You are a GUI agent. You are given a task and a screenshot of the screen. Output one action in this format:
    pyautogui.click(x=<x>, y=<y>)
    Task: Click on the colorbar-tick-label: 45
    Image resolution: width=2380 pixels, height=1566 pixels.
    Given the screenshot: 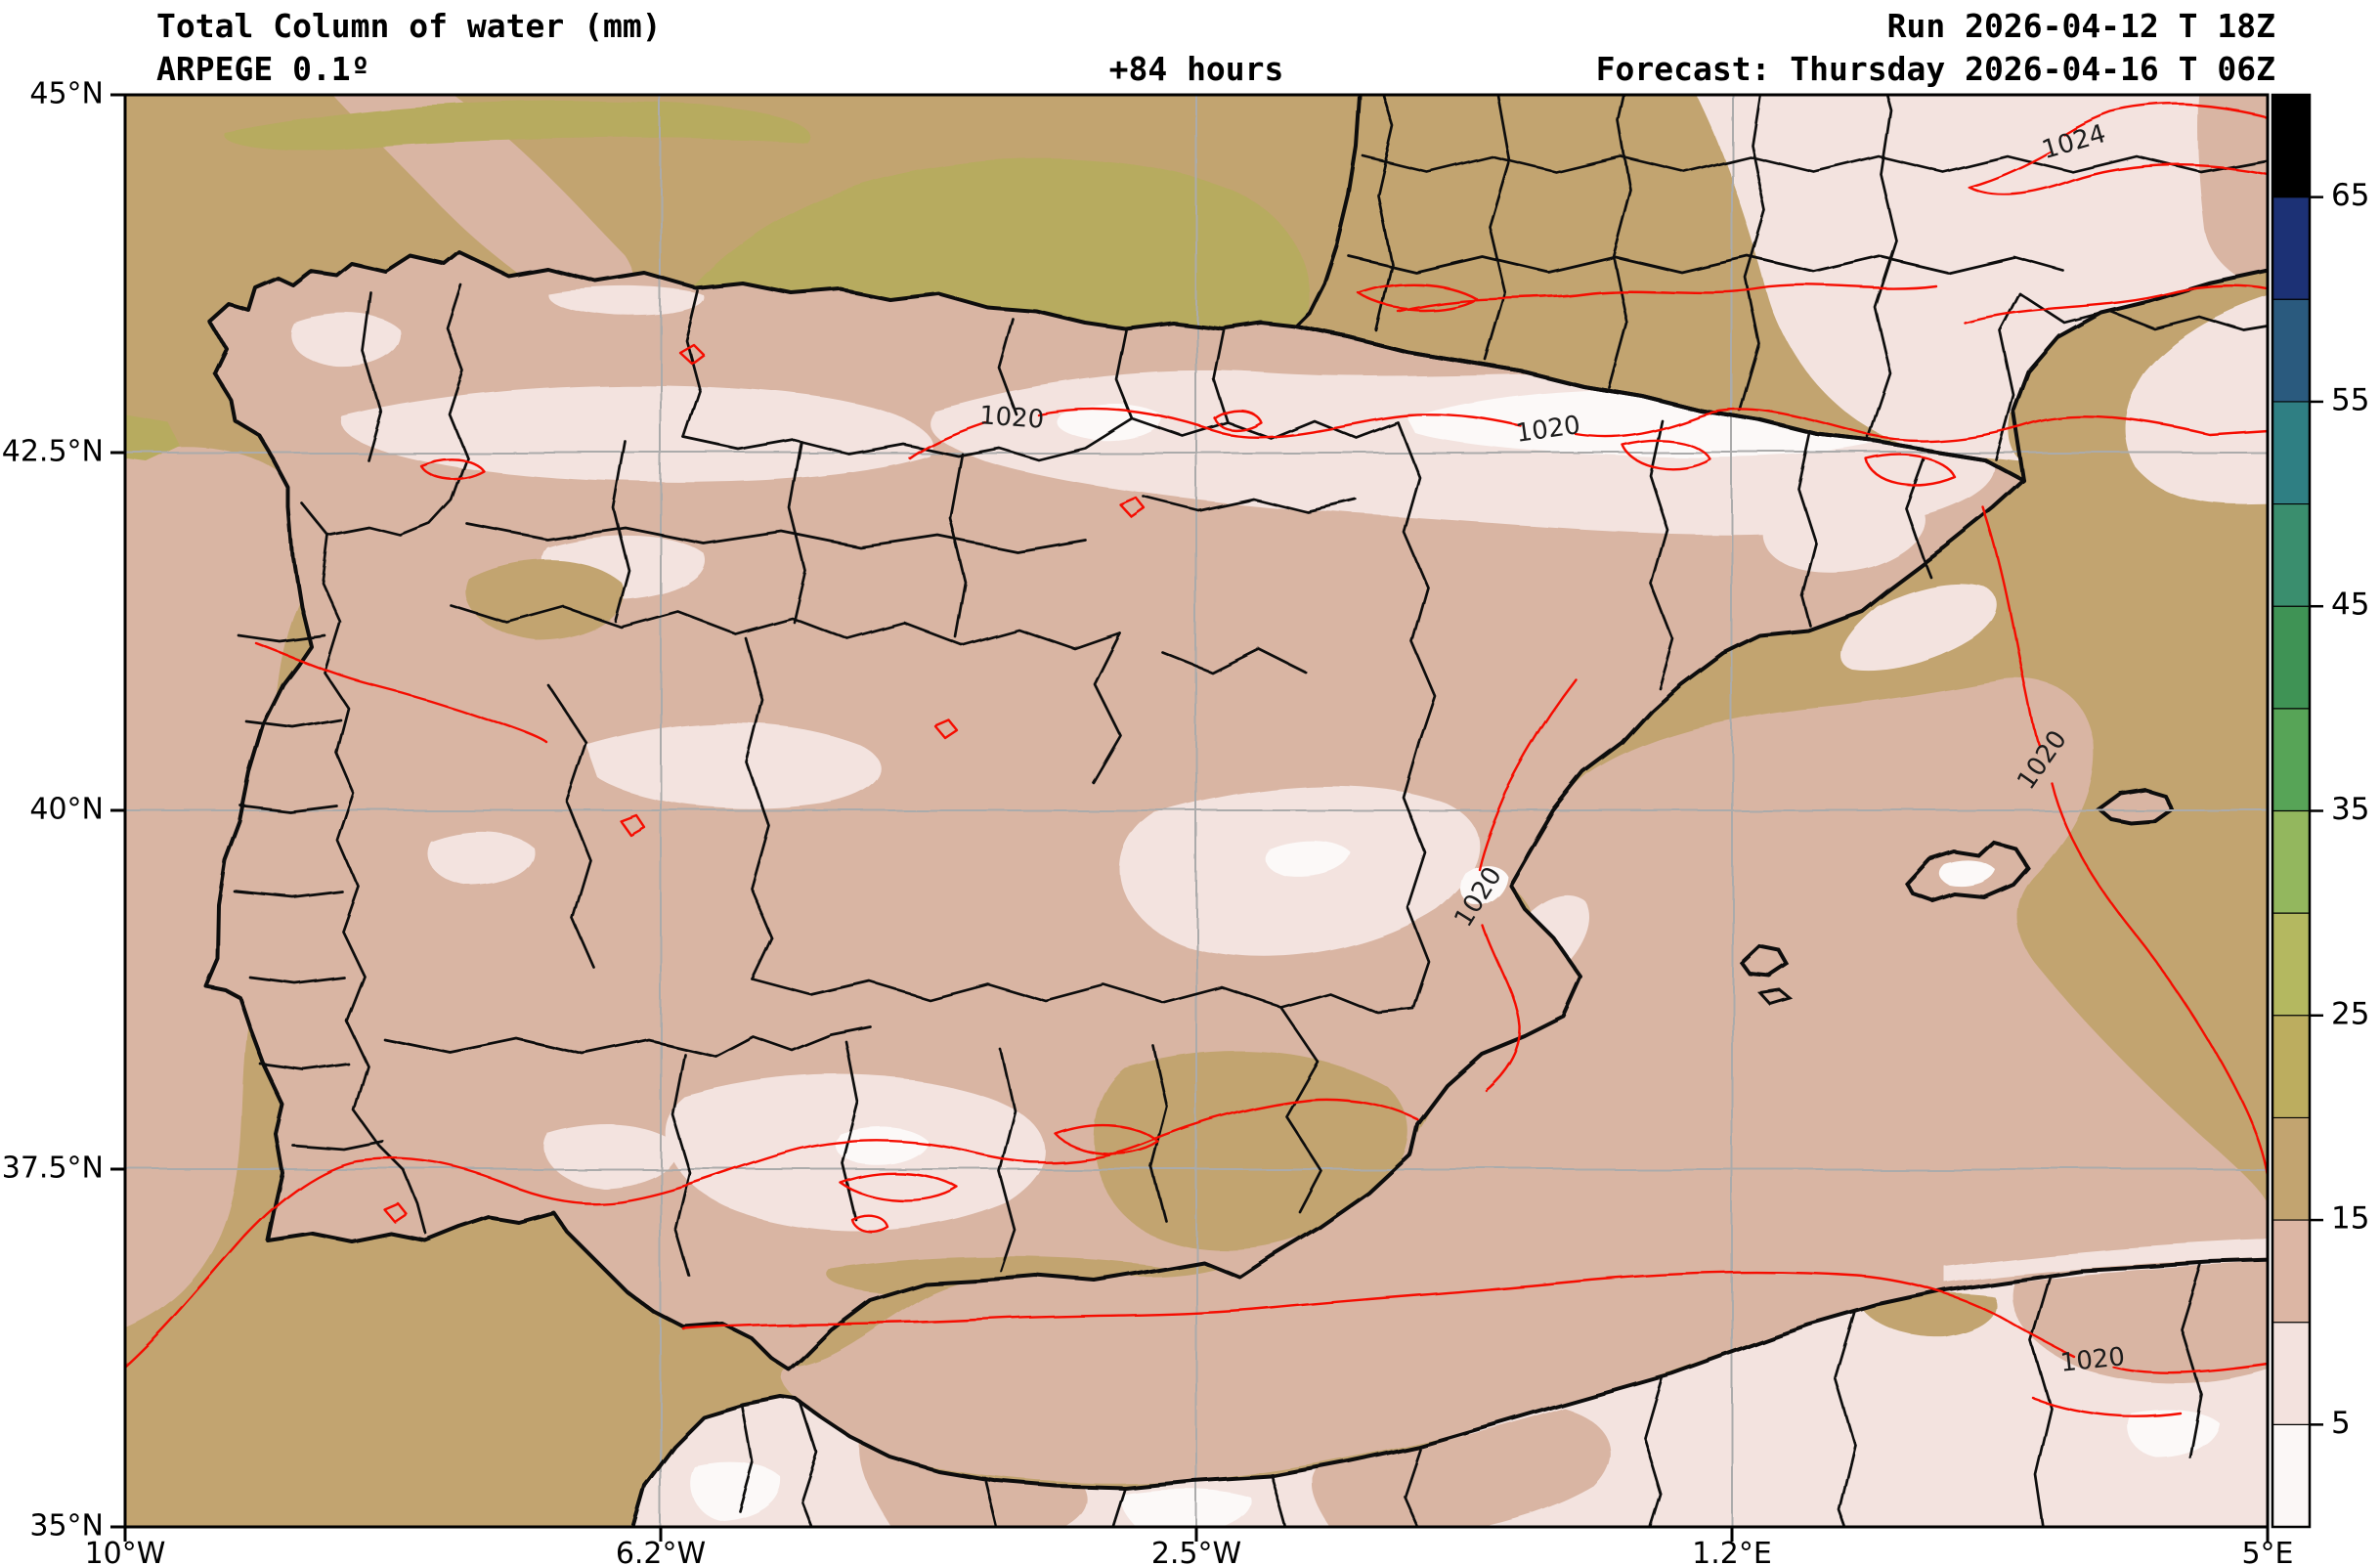 What is the action you would take?
    pyautogui.click(x=2350, y=605)
    